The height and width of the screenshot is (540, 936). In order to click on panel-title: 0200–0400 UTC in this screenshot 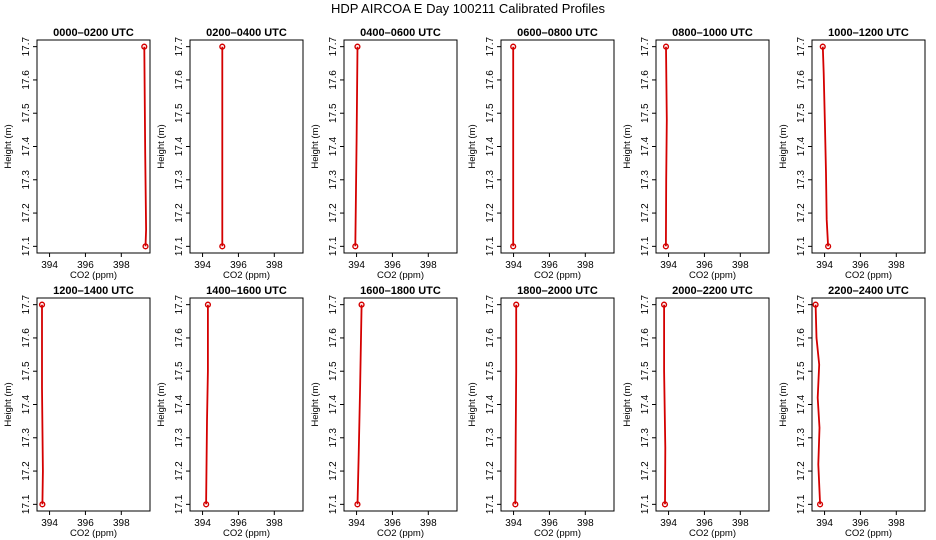, I will do `click(246, 33)`.